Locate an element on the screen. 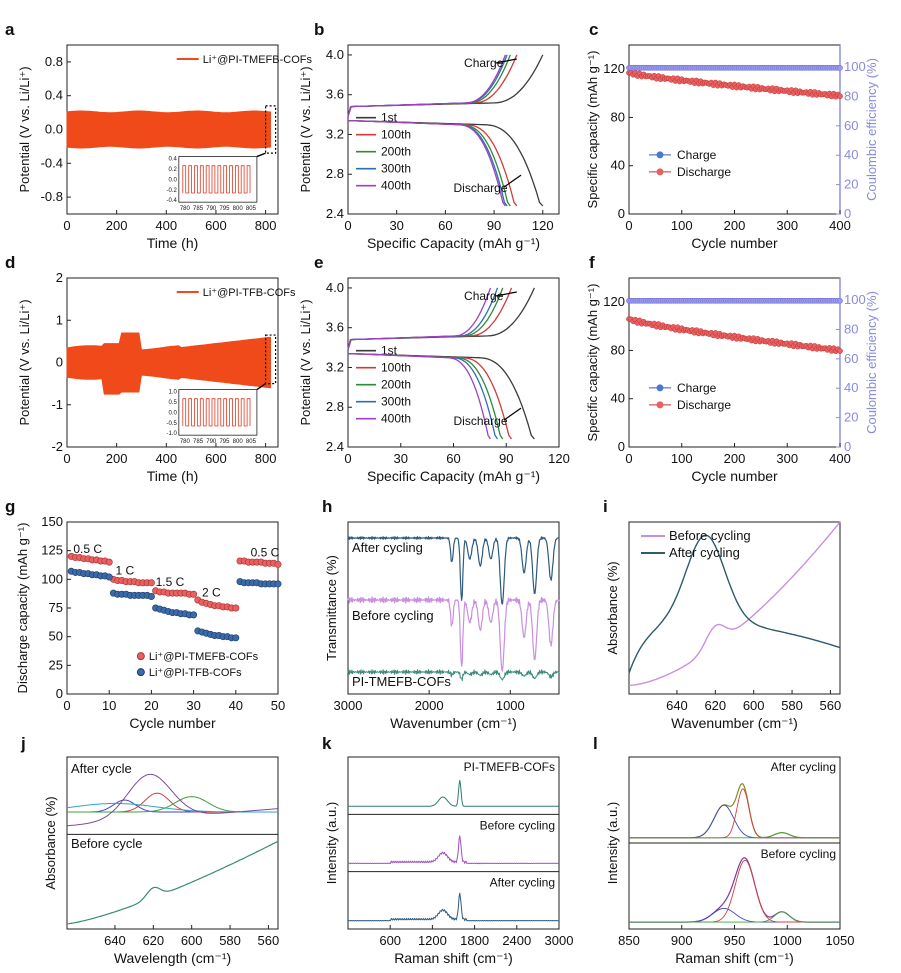 This screenshot has width=901, height=973. legend-label: 400th is located at coordinates (396, 186).